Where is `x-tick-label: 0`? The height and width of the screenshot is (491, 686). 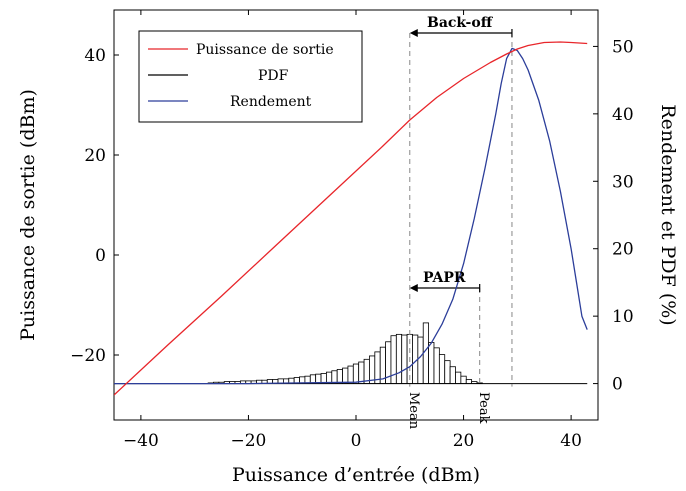 x-tick-label: 0 is located at coordinates (356, 441).